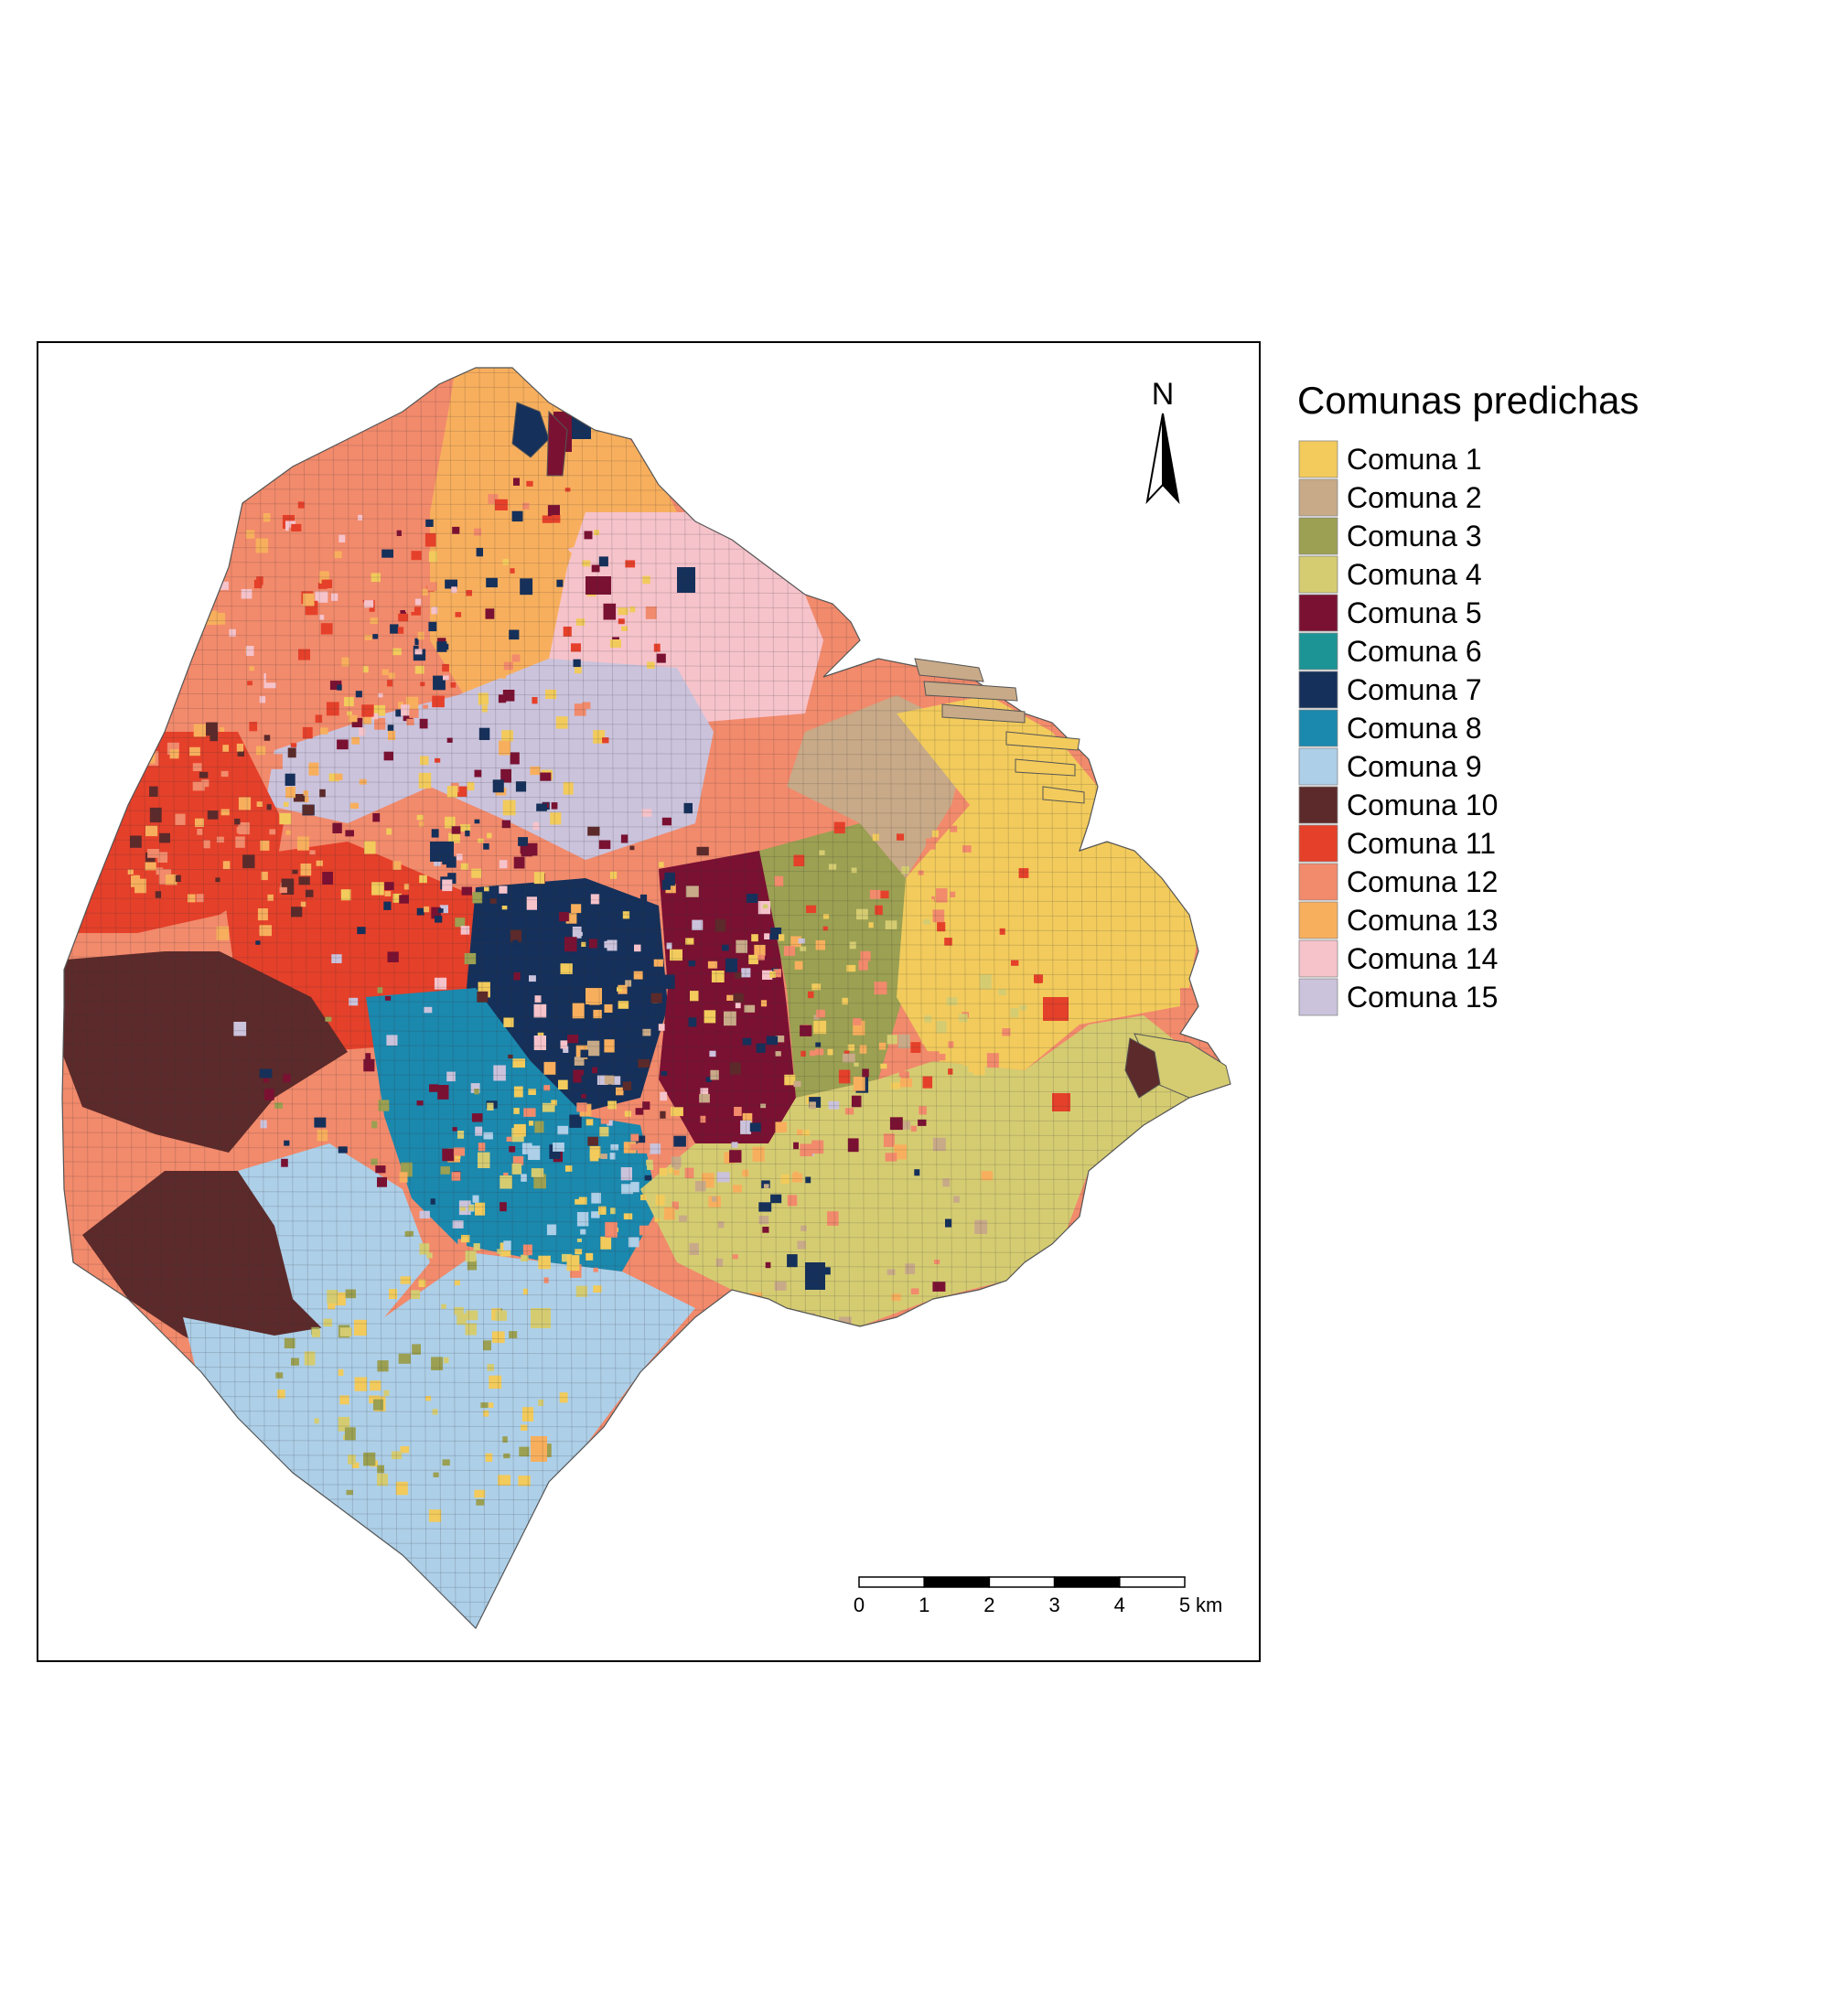  What do you see at coordinates (1414, 766) in the screenshot?
I see `legend-label: Comuna 9` at bounding box center [1414, 766].